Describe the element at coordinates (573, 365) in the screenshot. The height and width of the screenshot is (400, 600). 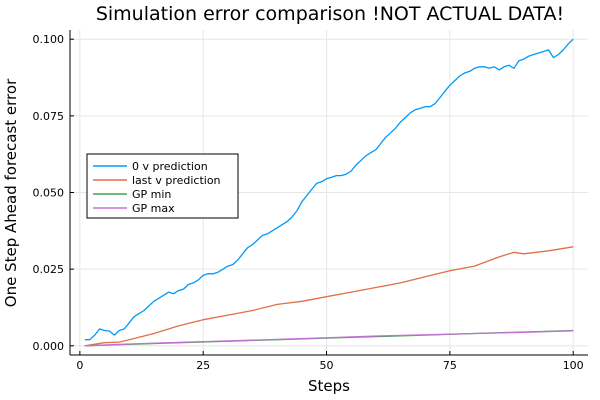
I see `x-tick-label: 100` at that location.